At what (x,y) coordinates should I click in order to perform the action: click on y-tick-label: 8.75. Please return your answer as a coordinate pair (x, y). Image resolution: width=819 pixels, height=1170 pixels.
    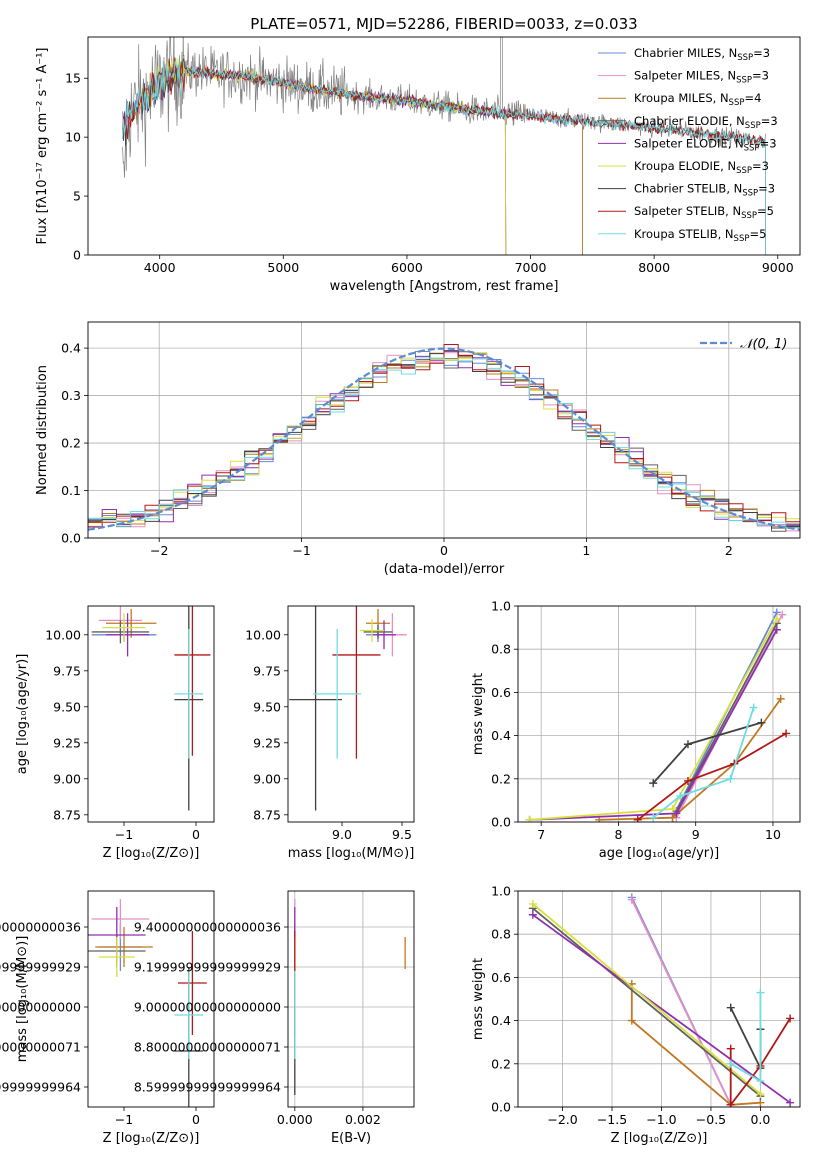
    Looking at the image, I should click on (267, 814).